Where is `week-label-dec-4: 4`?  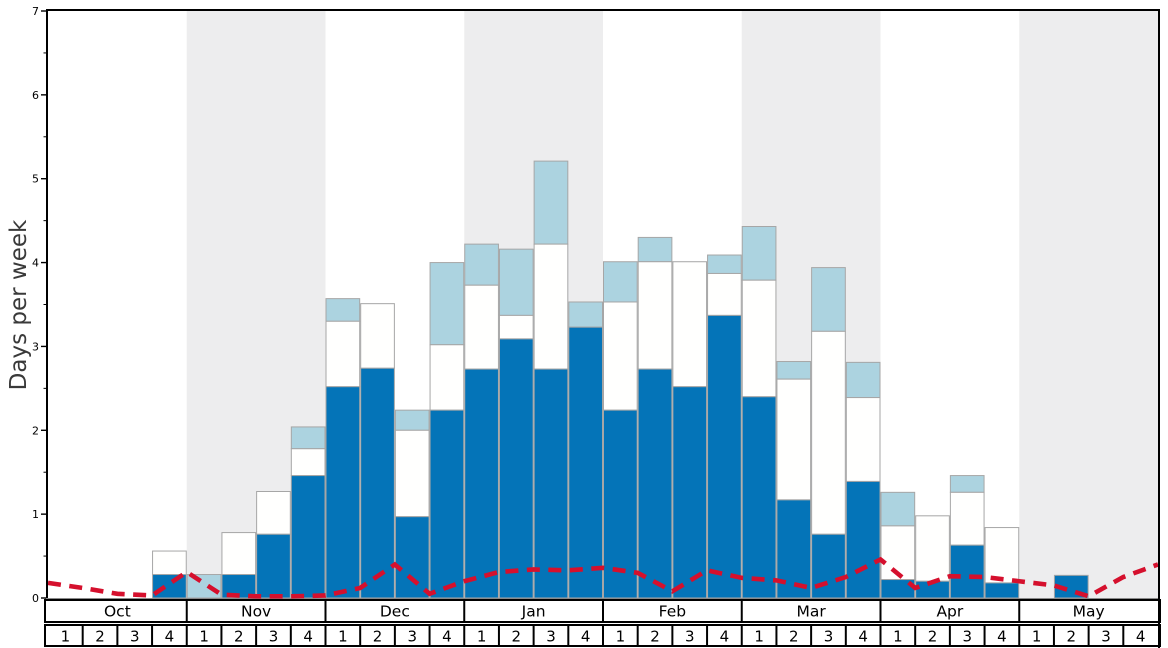 week-label-dec-4: 4 is located at coordinates (447, 637).